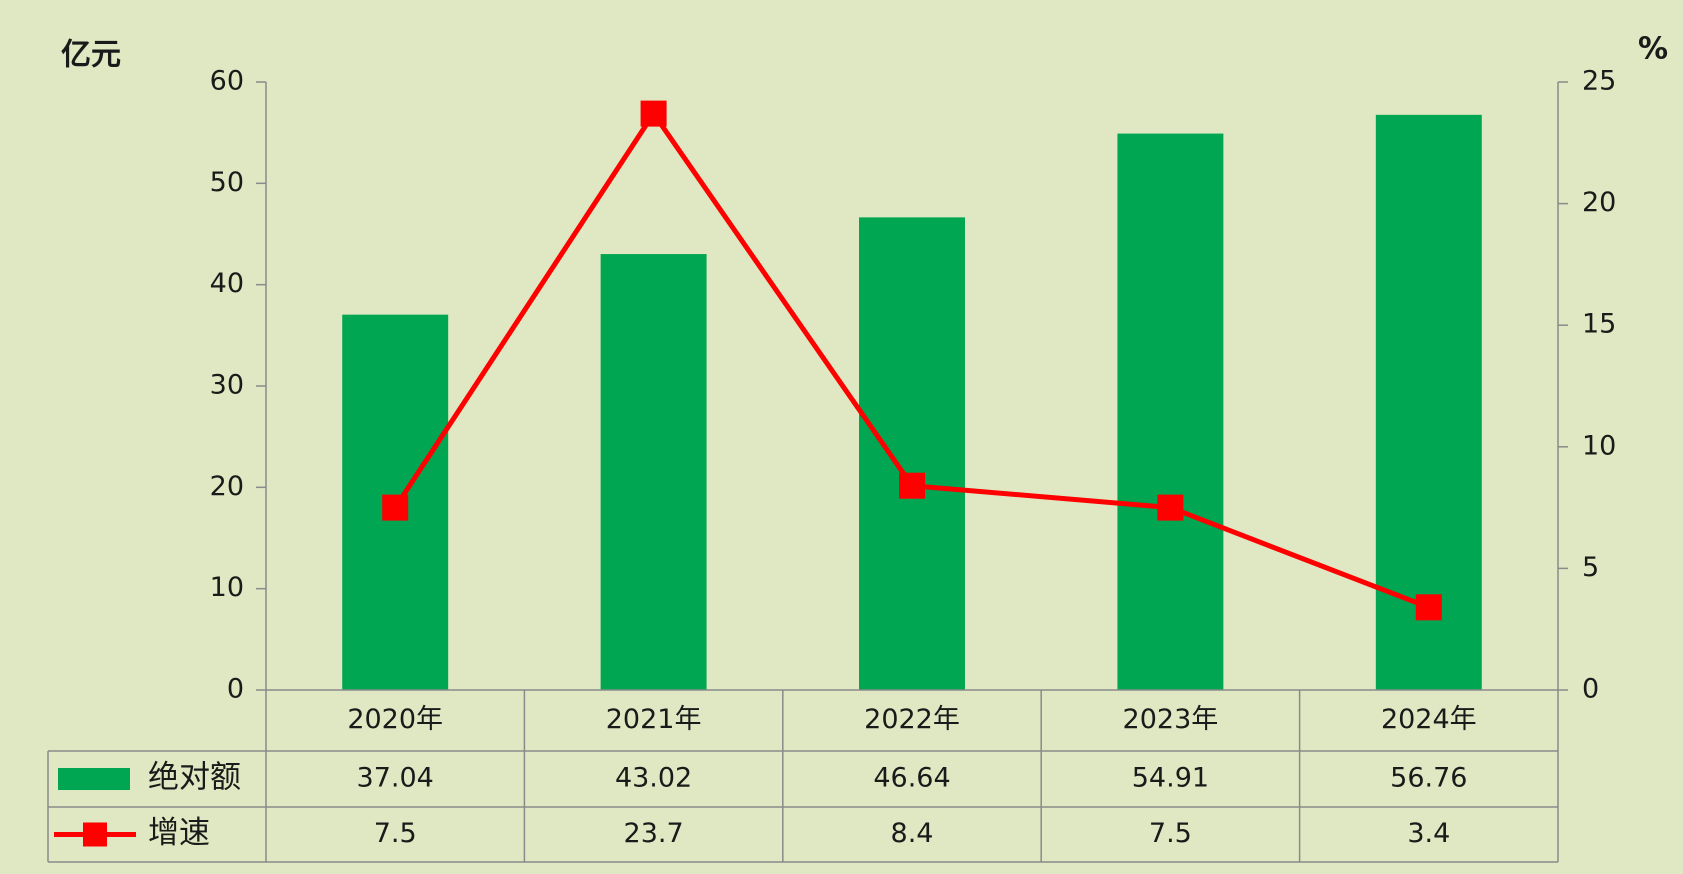 The image size is (1683, 874). What do you see at coordinates (194, 778) in the screenshot?
I see `legend-label: 绝对额` at bounding box center [194, 778].